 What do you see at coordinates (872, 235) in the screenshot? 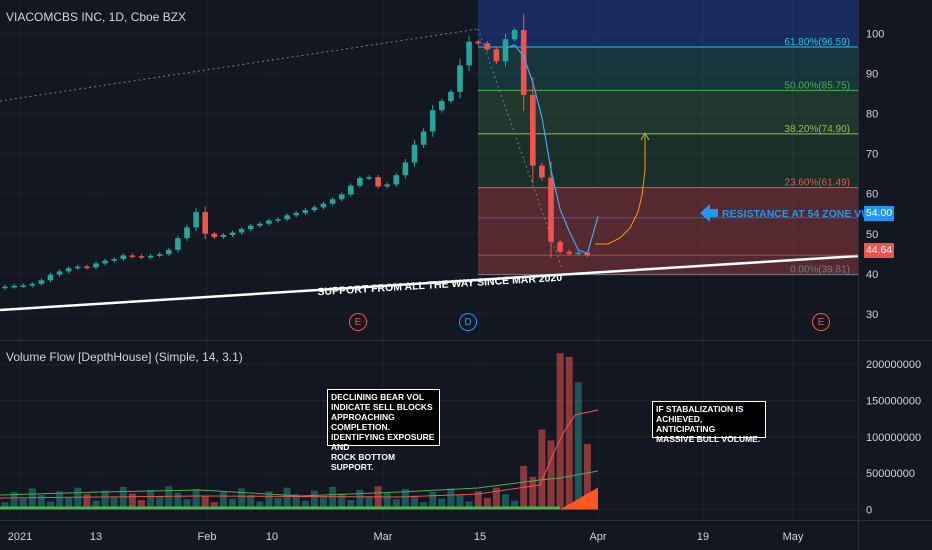
I see `price-axis-label: 50` at bounding box center [872, 235].